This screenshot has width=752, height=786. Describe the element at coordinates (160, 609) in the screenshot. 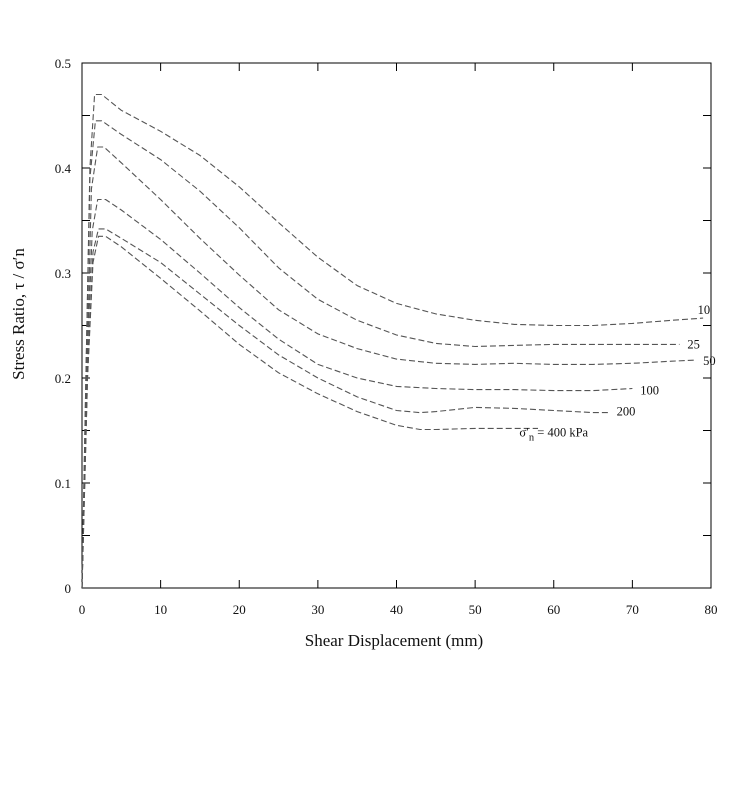

I see `x-tick-label: 10` at that location.